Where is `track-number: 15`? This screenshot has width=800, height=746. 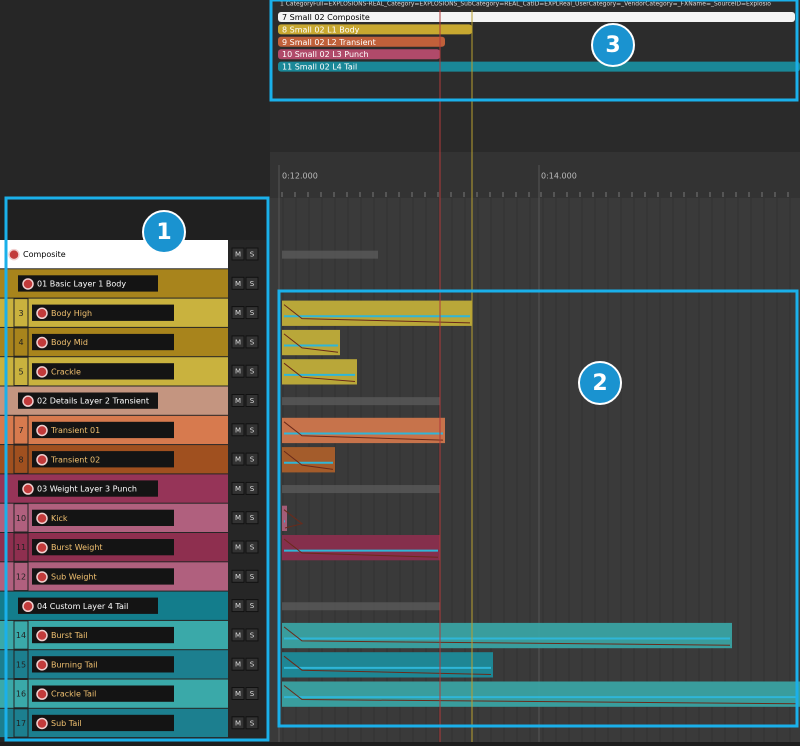 track-number: 15 is located at coordinates (21, 664).